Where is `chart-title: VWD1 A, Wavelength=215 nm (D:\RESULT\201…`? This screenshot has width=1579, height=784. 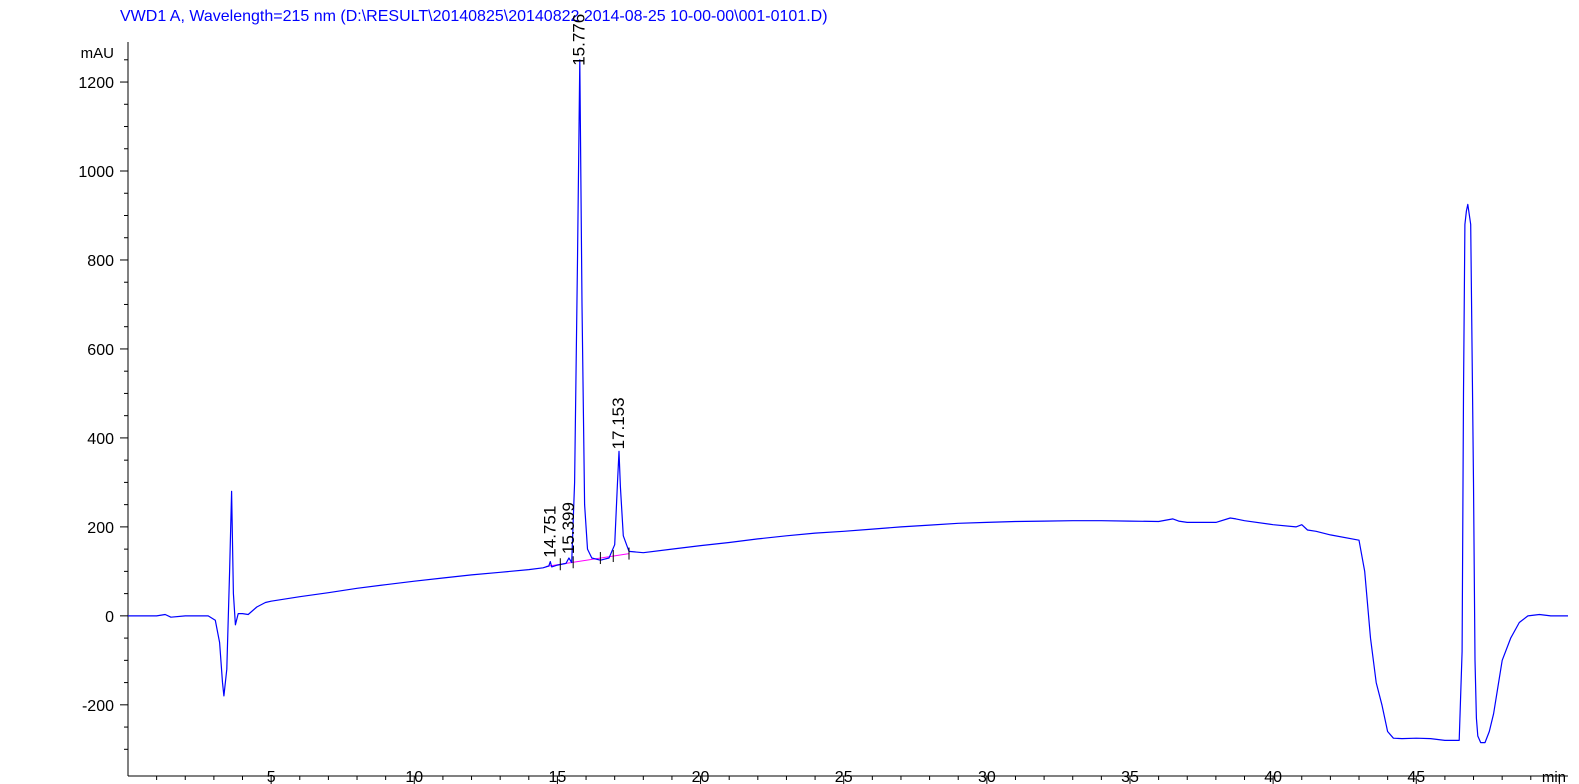 chart-title: VWD1 A, Wavelength=215 nm (D:\RESULT\201… is located at coordinates (474, 16).